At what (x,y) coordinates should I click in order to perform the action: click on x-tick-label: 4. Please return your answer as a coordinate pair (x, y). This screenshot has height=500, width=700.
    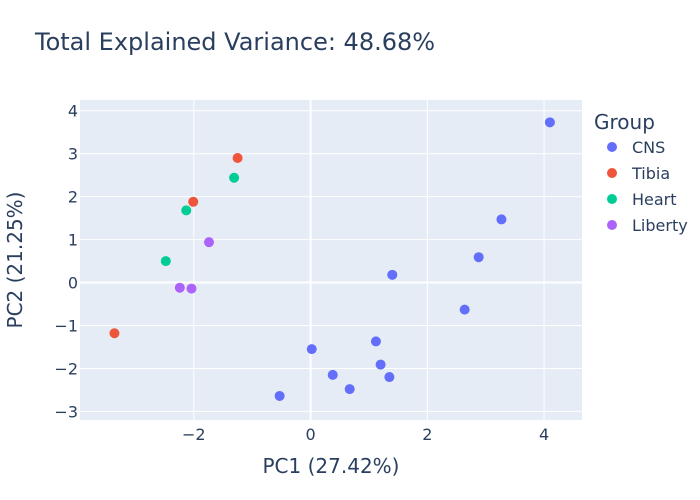
    Looking at the image, I should click on (544, 434).